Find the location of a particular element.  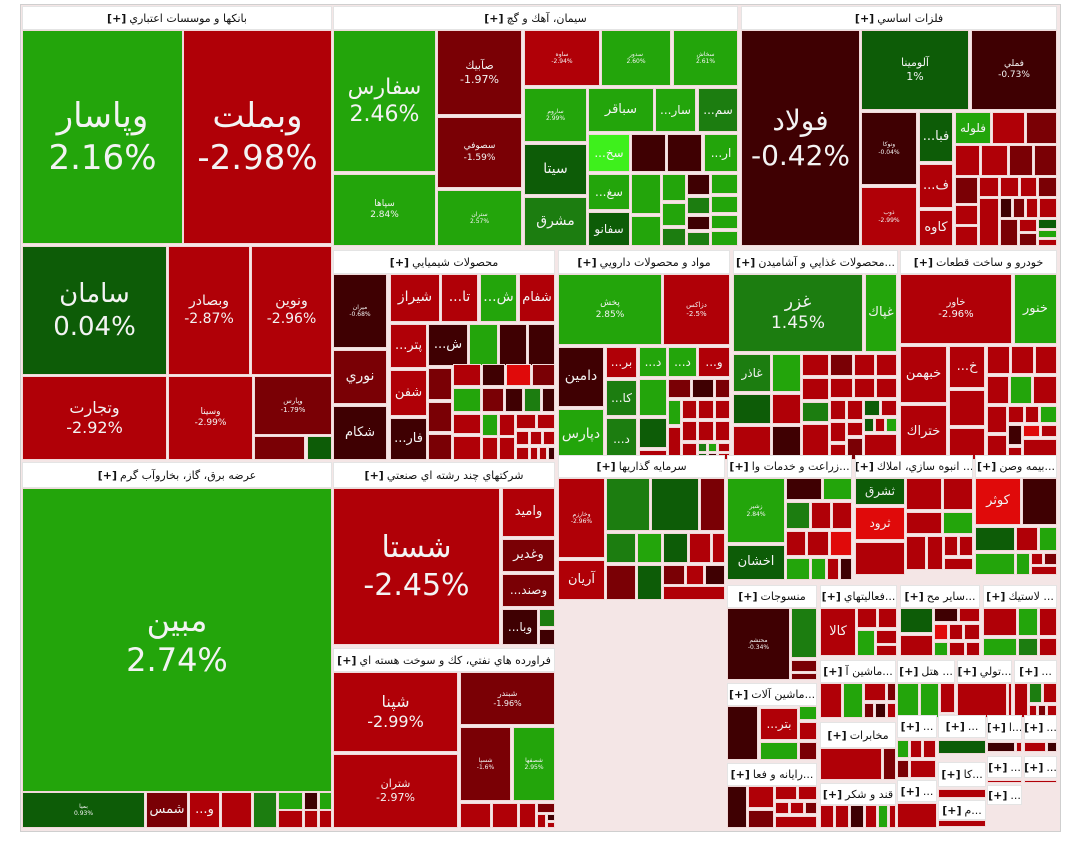

stock-tile: ميران -0.68% is located at coordinates (360, 311).